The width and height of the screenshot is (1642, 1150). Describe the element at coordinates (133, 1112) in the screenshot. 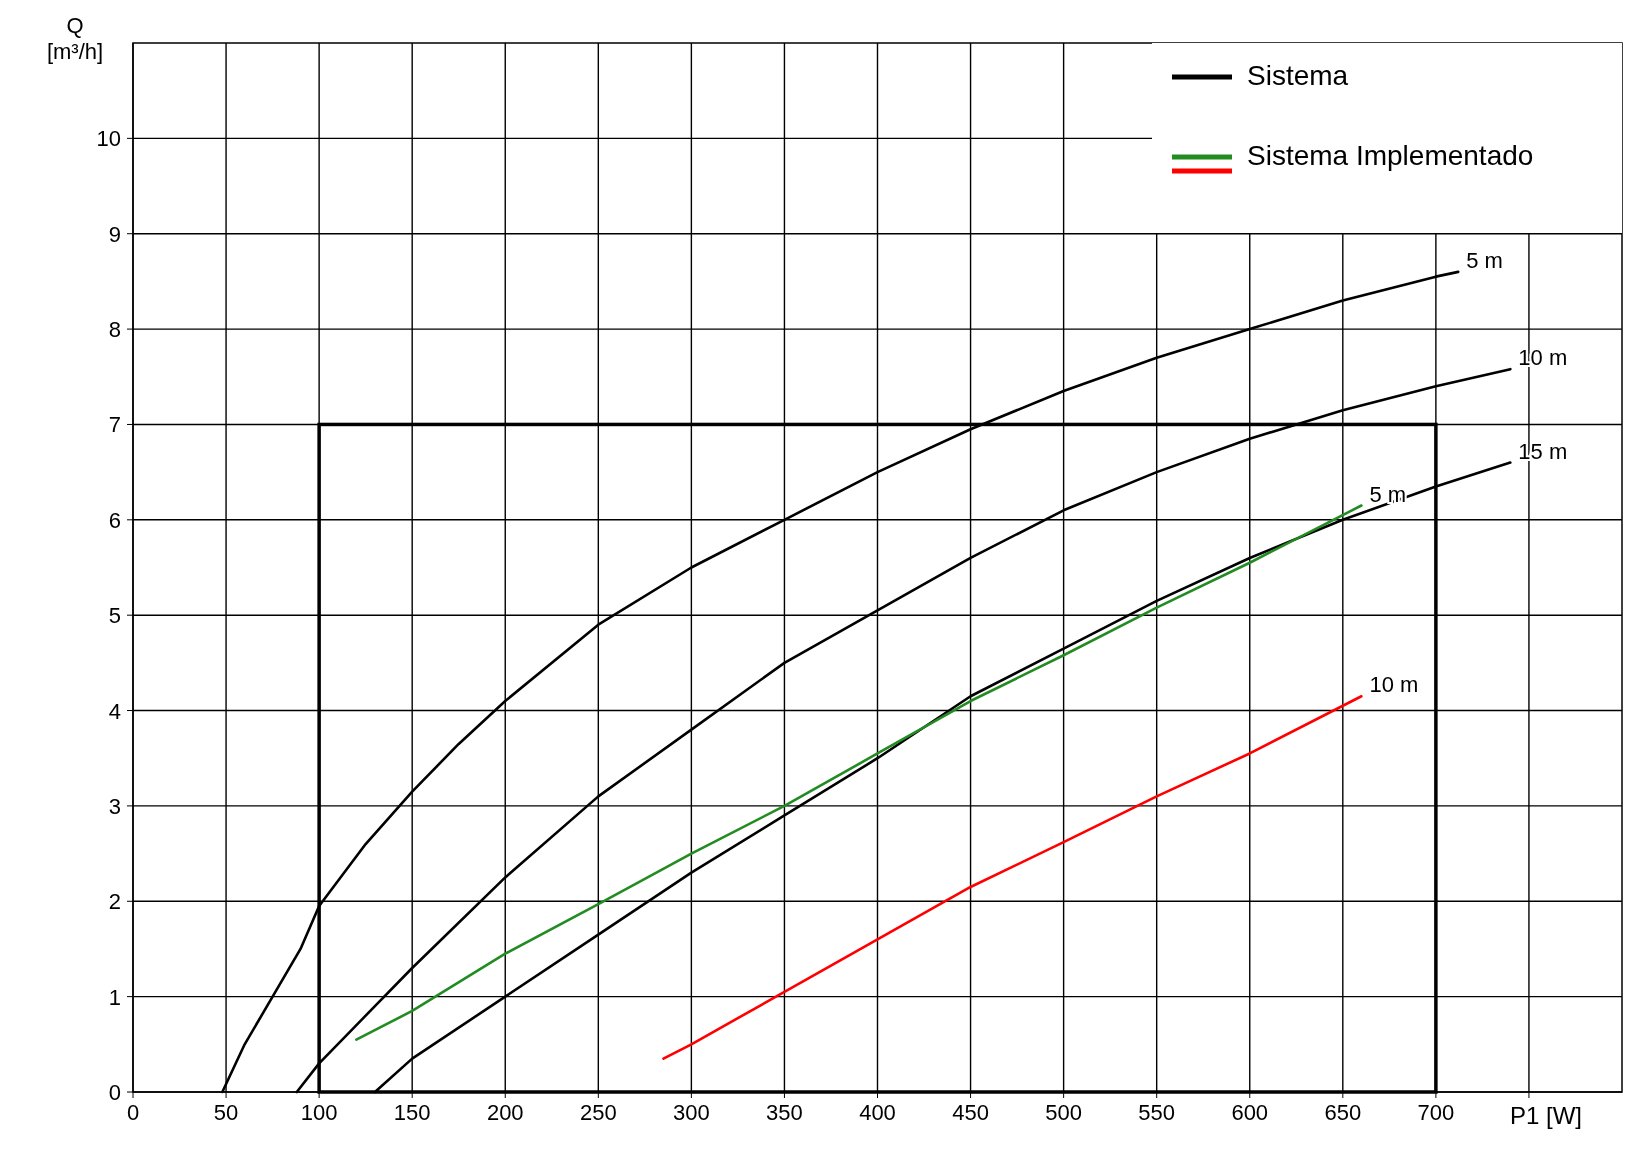

I see `x-tick-label: 0` at that location.